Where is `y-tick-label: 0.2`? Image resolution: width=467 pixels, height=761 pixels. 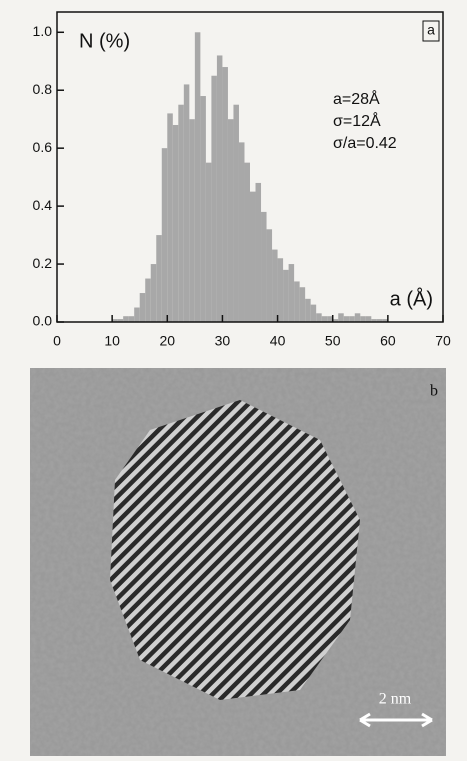
y-tick-label: 0.2 is located at coordinates (43, 263).